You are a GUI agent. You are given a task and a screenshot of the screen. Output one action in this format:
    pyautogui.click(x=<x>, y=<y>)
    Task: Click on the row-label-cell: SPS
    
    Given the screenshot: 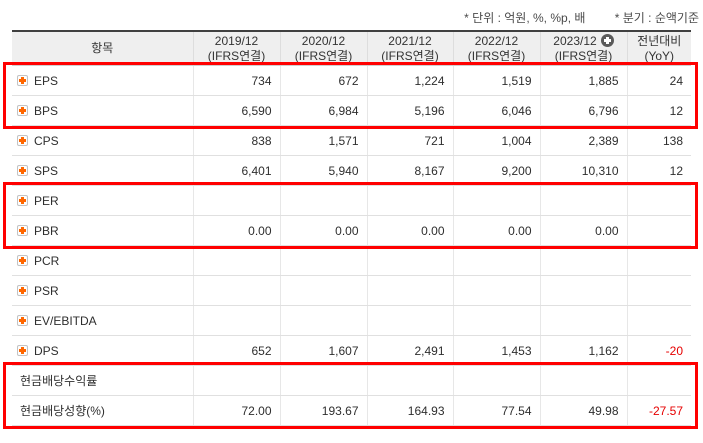 What is the action you would take?
    pyautogui.click(x=102, y=170)
    